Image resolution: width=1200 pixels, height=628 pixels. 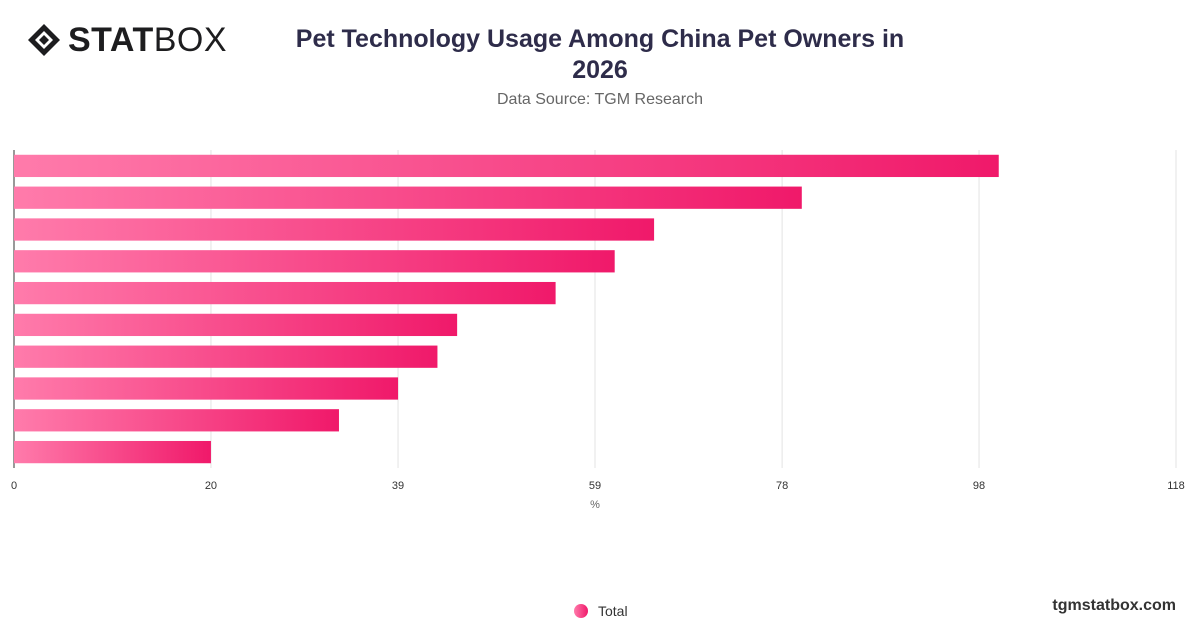 I want to click on x-tick-label: 20, so click(x=211, y=486).